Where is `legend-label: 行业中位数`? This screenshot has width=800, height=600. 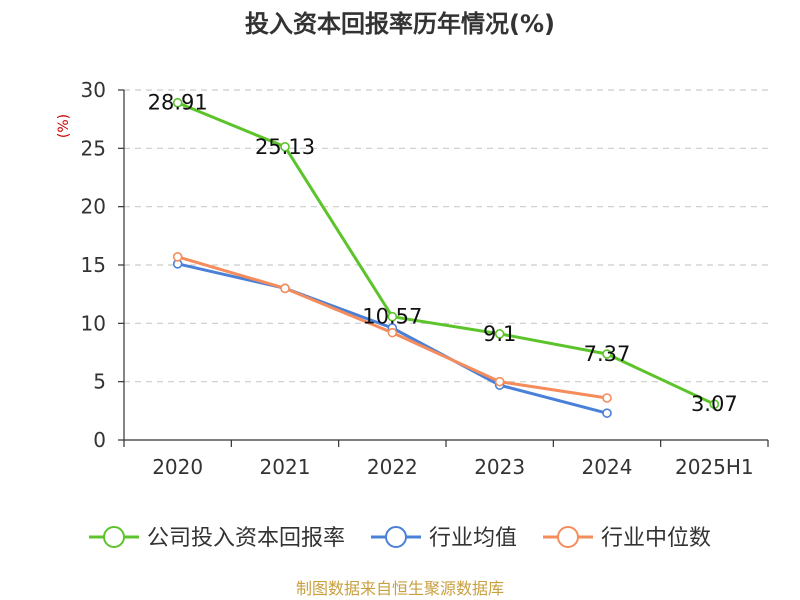
legend-label: 行业中位数 is located at coordinates (656, 538).